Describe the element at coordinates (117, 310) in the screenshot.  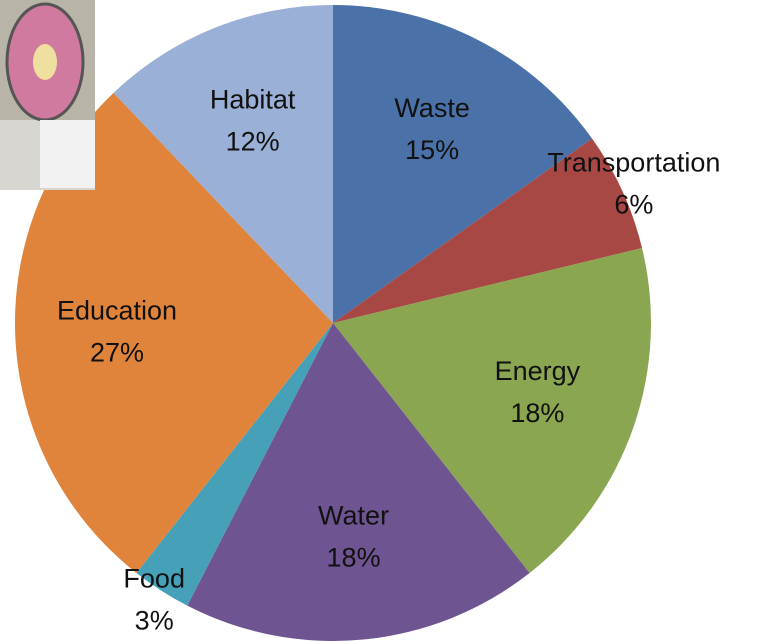
I see `slice-label: Education` at that location.